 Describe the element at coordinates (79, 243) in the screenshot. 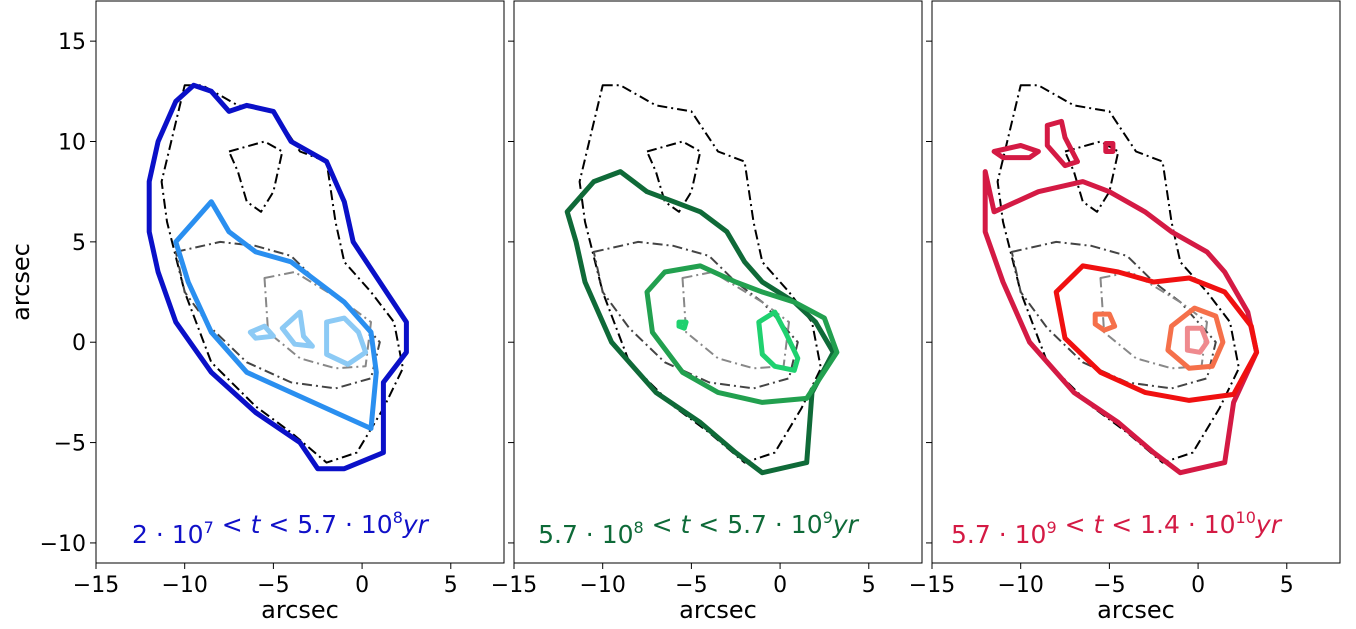

I see `y-tick-label: 5` at that location.